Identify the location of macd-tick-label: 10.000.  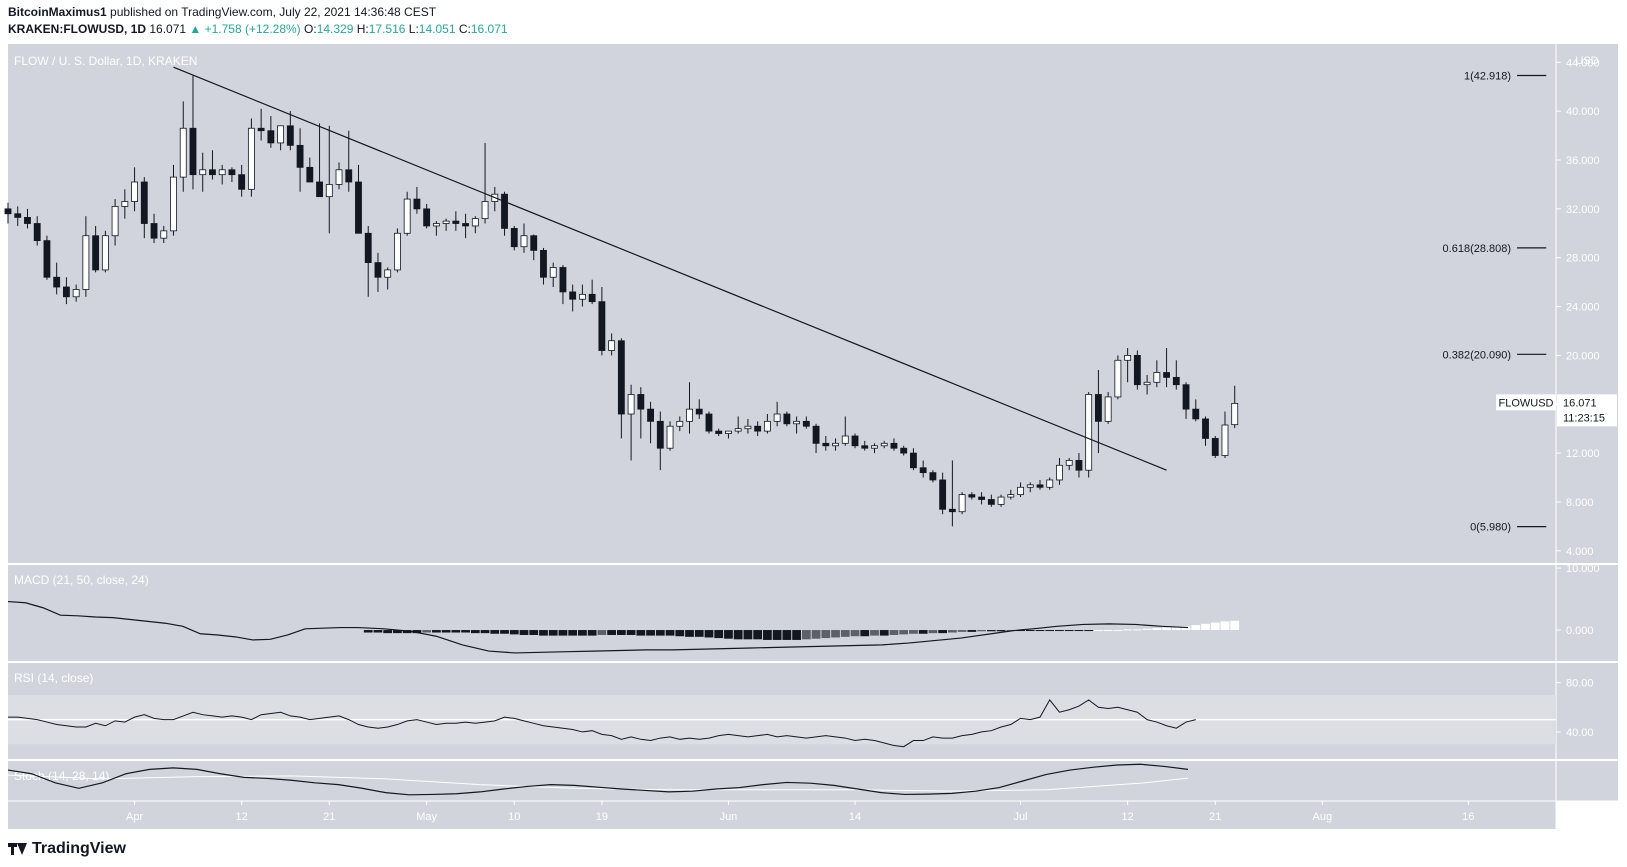
(1583, 569).